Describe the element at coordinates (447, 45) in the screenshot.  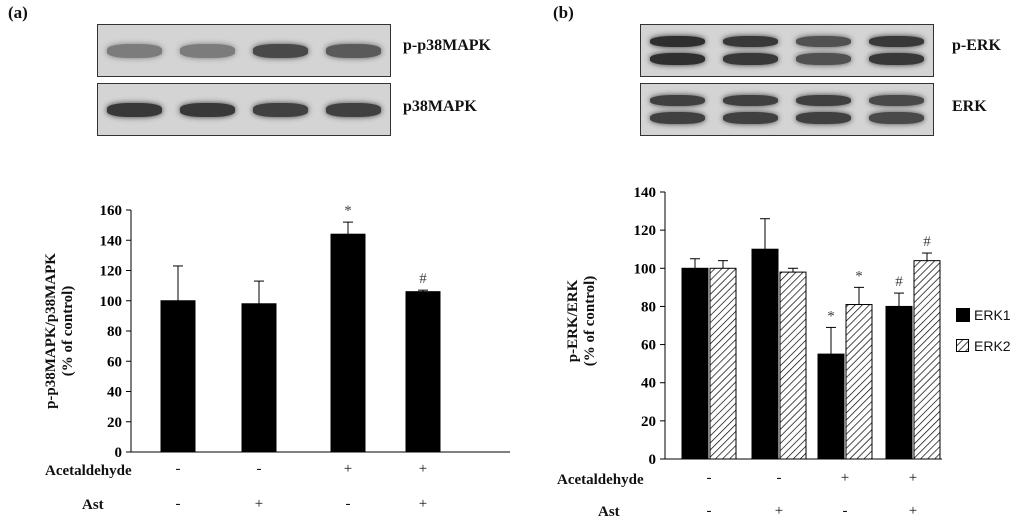
I see `blot-label-p-p38mapk: p-p38MAPK` at that location.